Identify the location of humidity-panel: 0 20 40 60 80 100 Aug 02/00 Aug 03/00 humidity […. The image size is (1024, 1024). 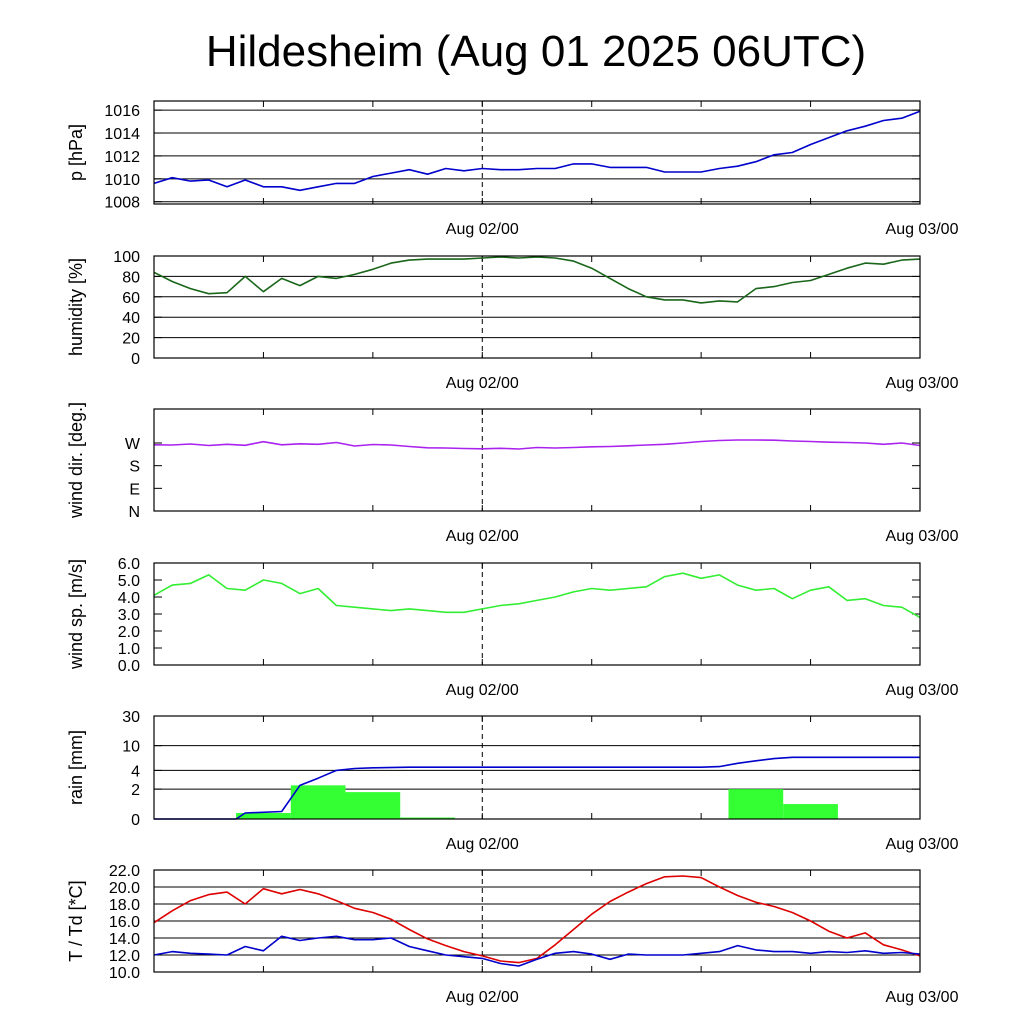
(512, 320).